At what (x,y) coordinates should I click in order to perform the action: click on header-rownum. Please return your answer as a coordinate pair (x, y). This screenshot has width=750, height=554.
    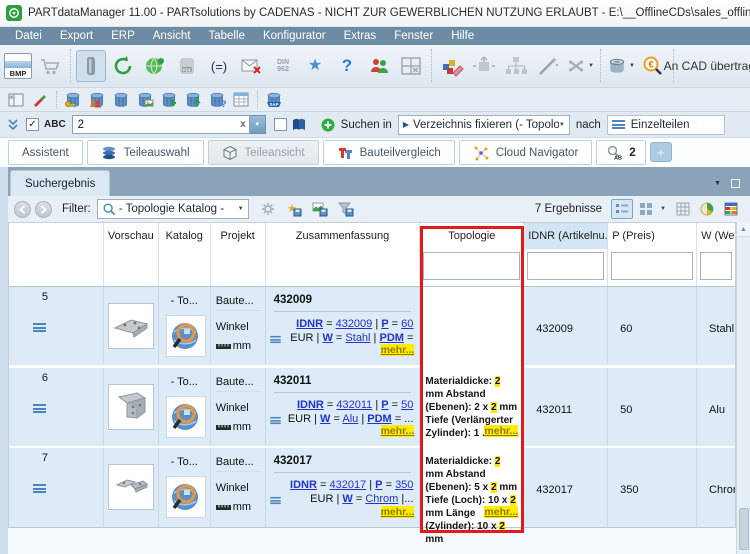
    Looking at the image, I should click on (56, 254).